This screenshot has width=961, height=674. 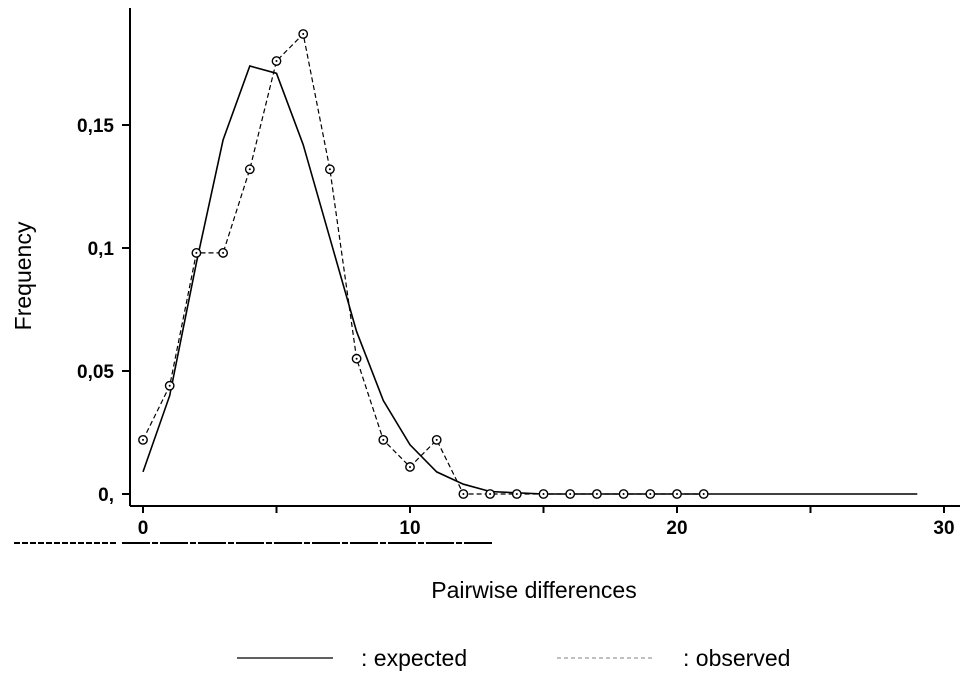 What do you see at coordinates (95, 126) in the screenshot?
I see `y-tick-label: 0,15` at bounding box center [95, 126].